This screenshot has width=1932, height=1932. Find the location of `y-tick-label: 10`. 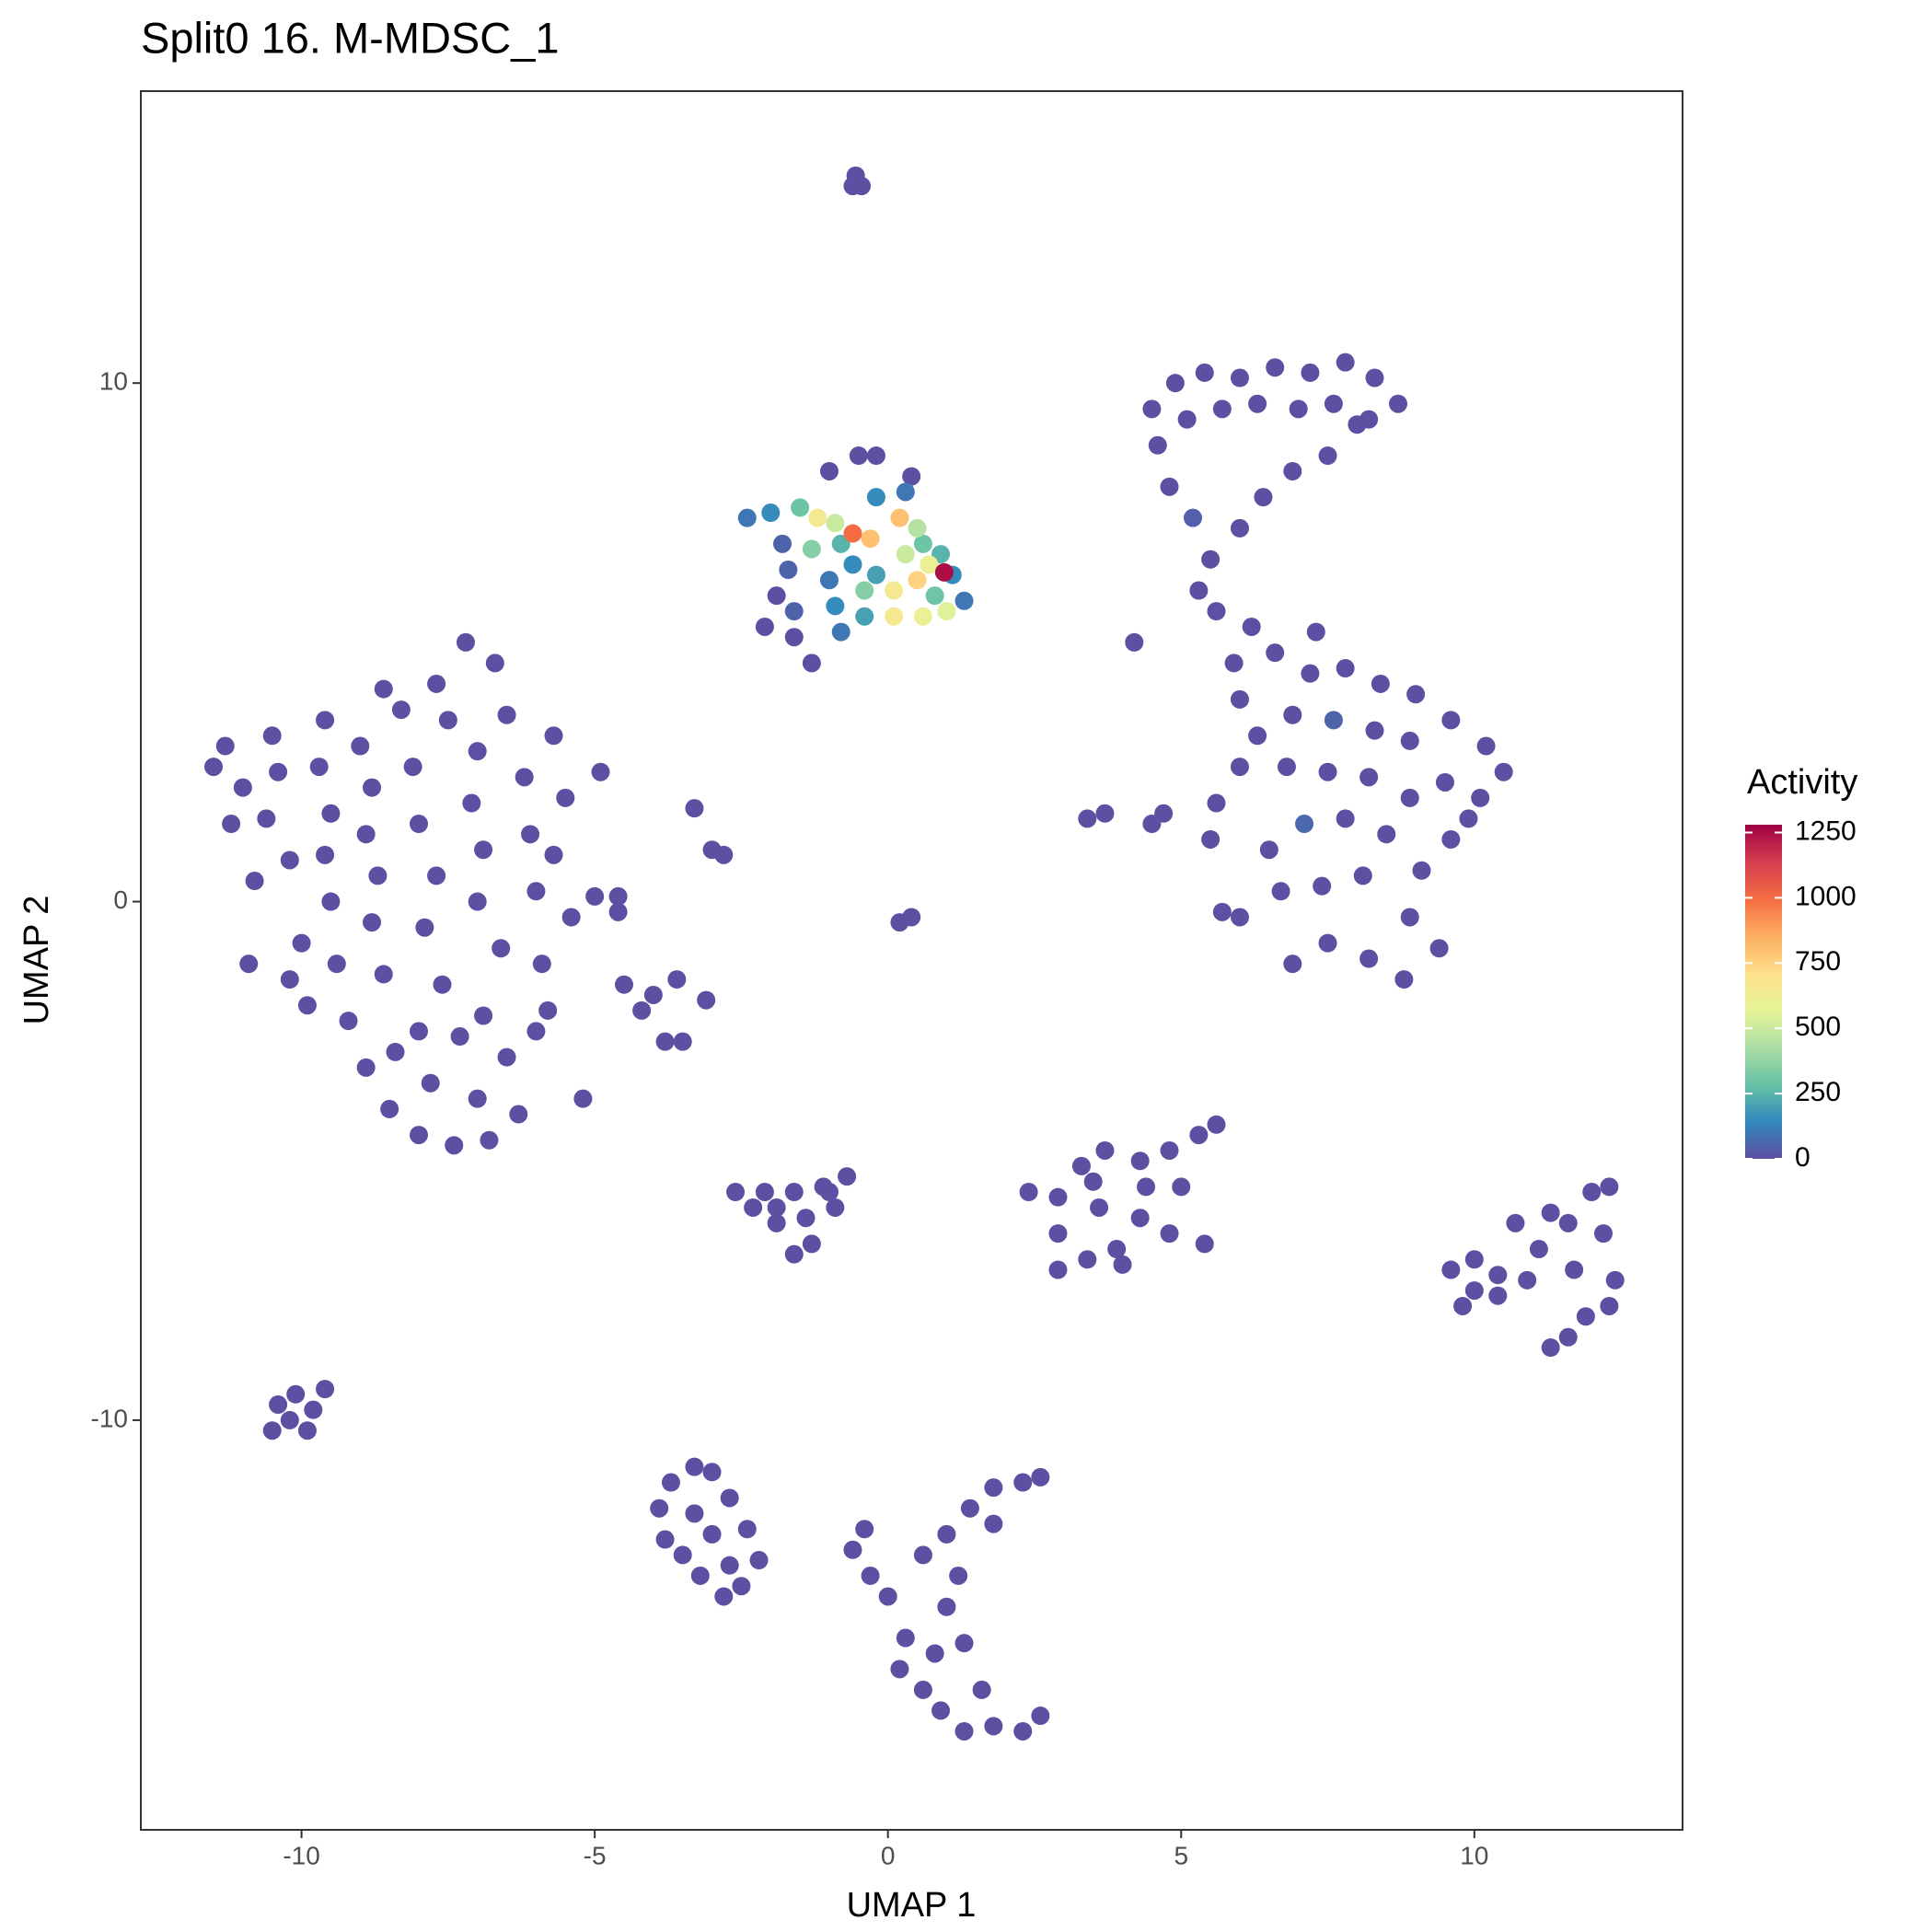

y-tick-label: 10 is located at coordinates (114, 382).